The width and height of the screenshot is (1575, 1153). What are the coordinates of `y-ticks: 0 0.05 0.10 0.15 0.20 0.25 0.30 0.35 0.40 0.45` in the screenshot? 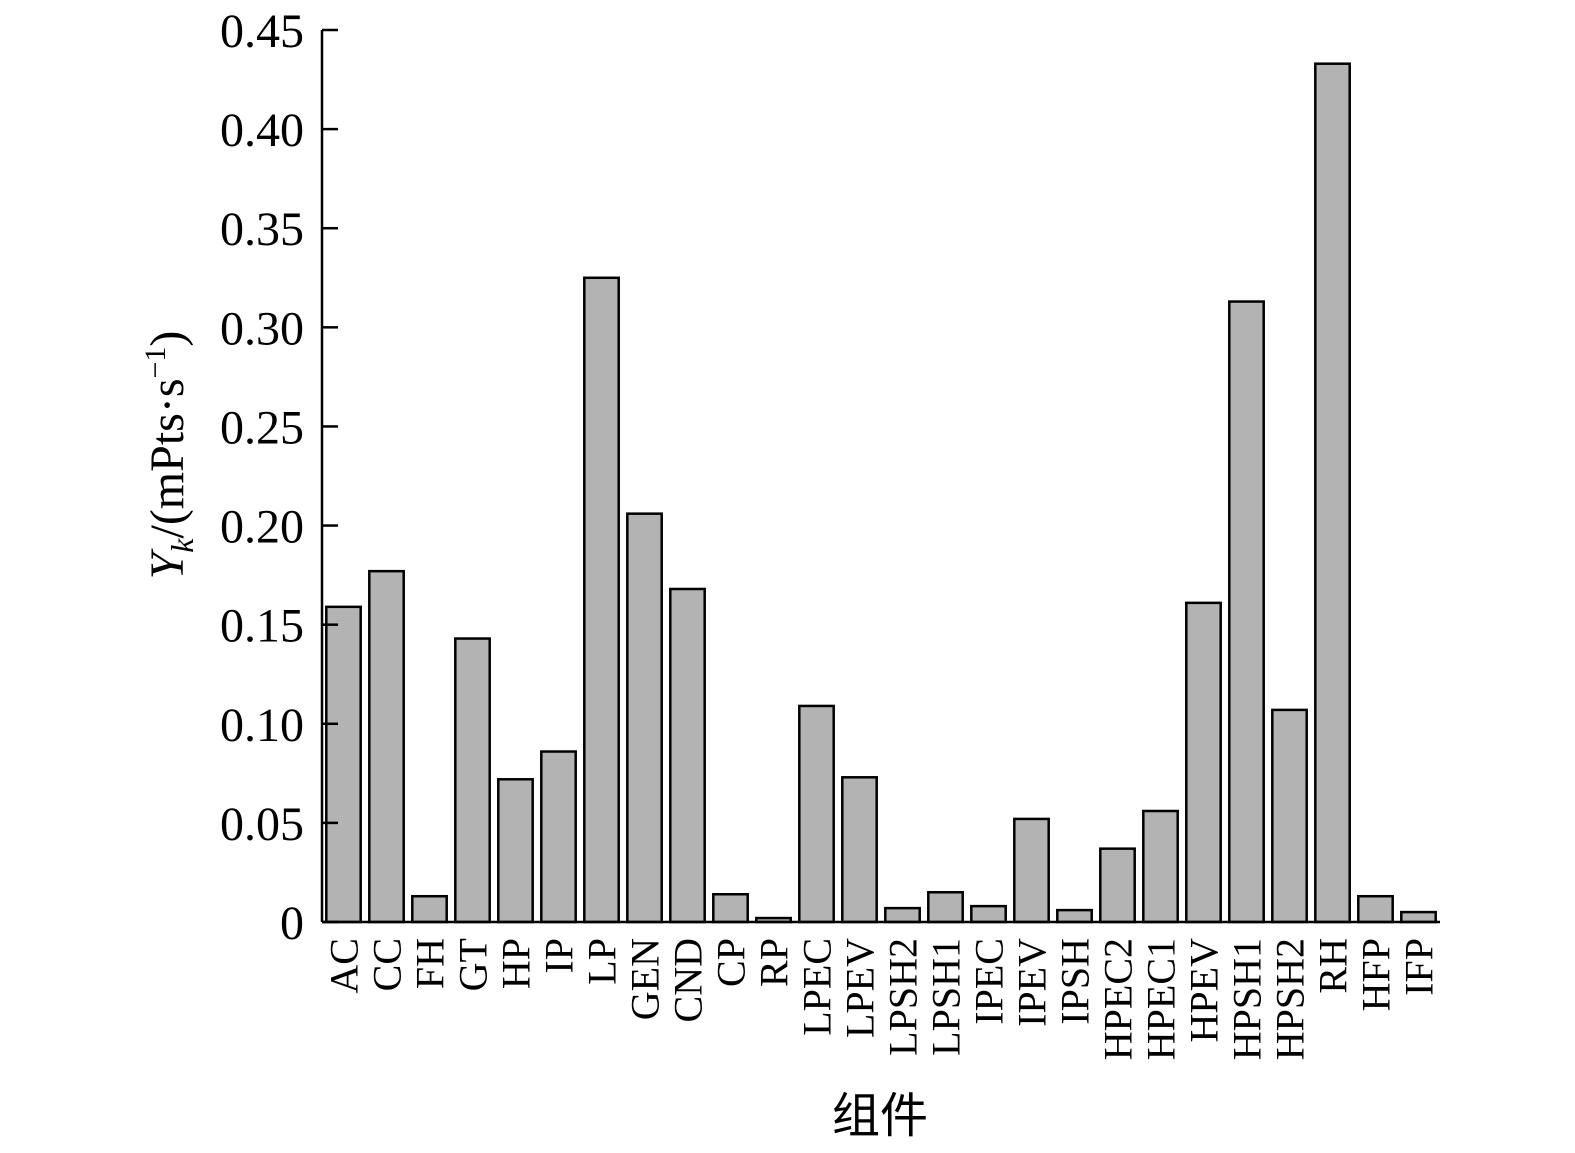 It's located at (279, 477).